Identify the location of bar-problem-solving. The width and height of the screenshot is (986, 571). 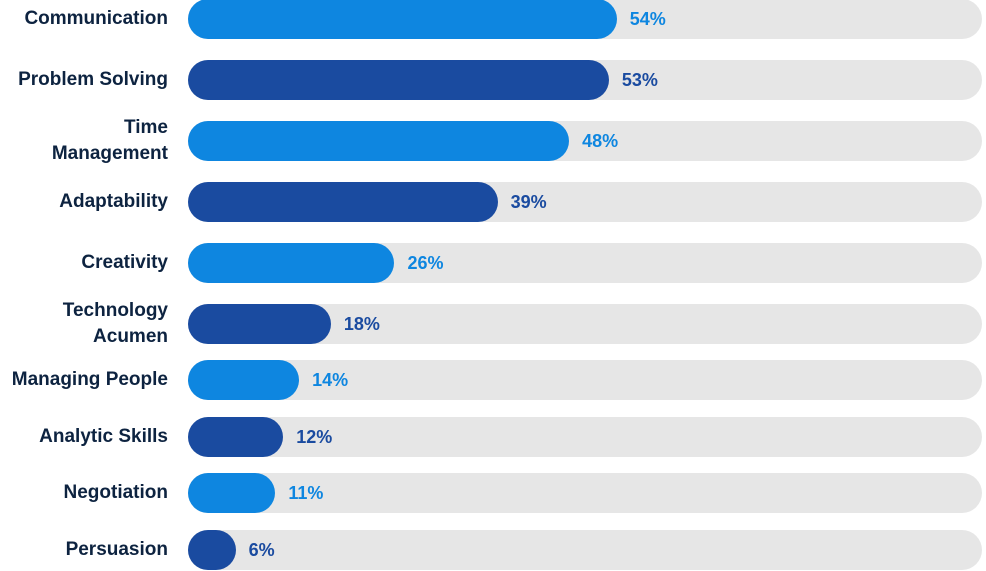
(398, 80).